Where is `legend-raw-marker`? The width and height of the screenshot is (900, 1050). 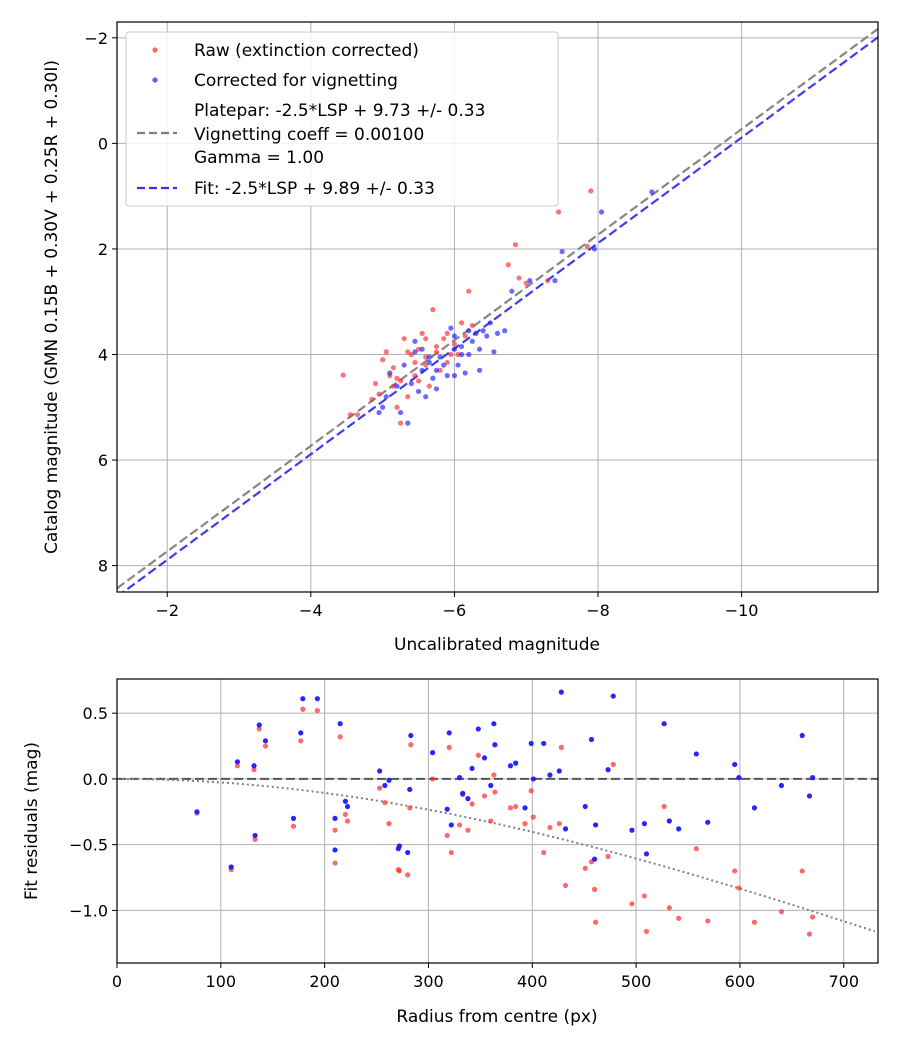 legend-raw-marker is located at coordinates (155, 50).